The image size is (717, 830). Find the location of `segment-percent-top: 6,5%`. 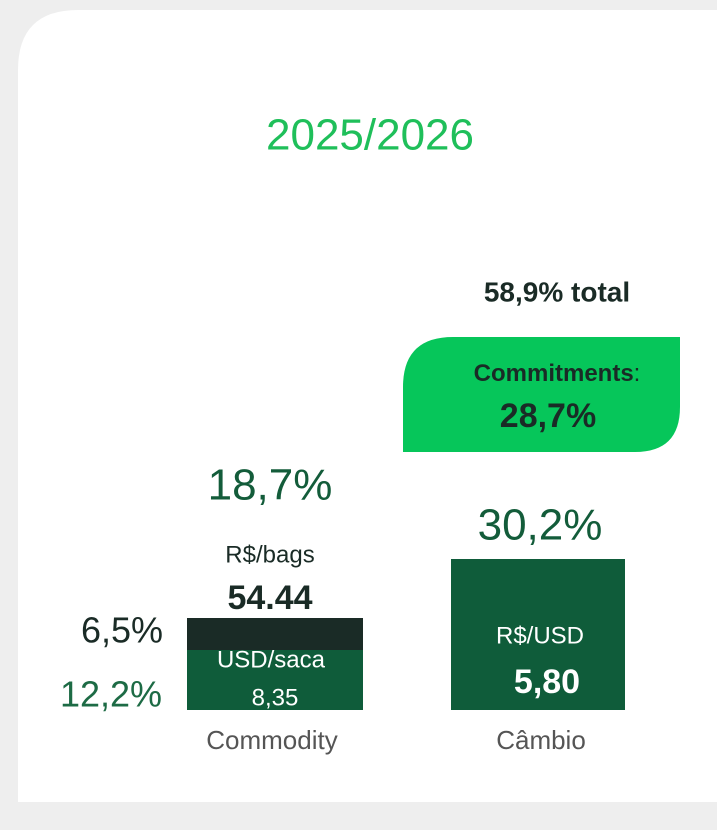

segment-percent-top: 6,5% is located at coordinates (122, 630).